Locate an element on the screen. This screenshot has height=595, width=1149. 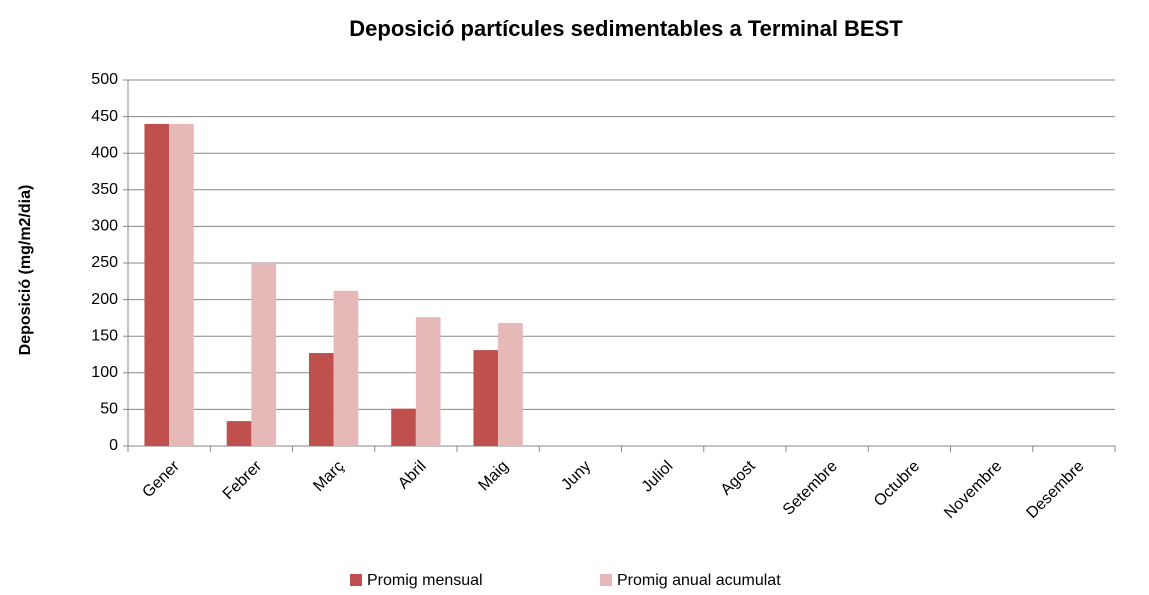
y-tick-label: 50 is located at coordinates (109, 409).